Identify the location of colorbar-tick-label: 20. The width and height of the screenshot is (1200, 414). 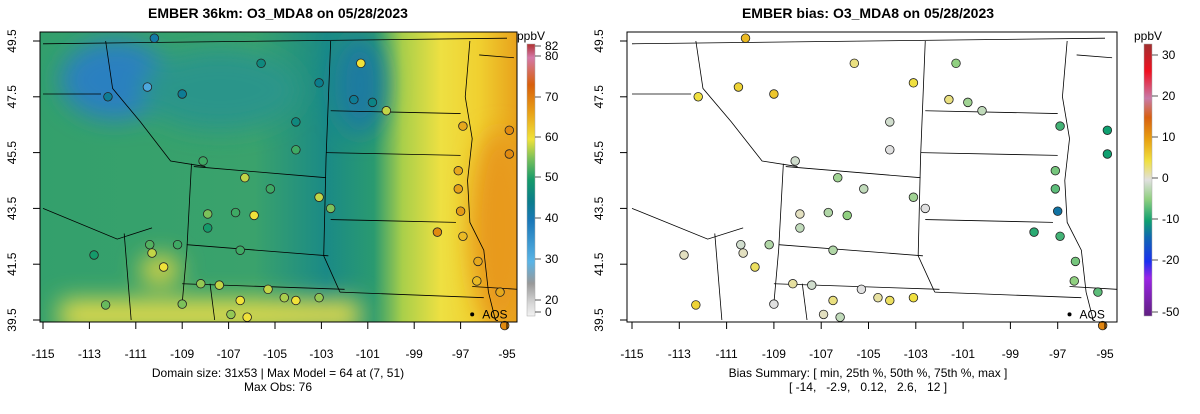
(552, 300).